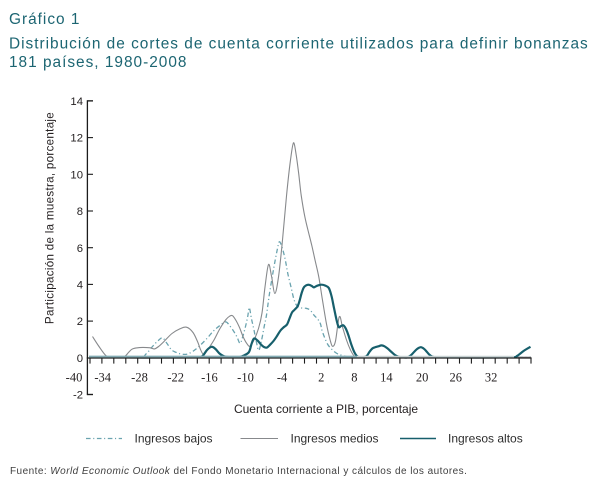  I want to click on svg-text: -28, so click(139, 378).